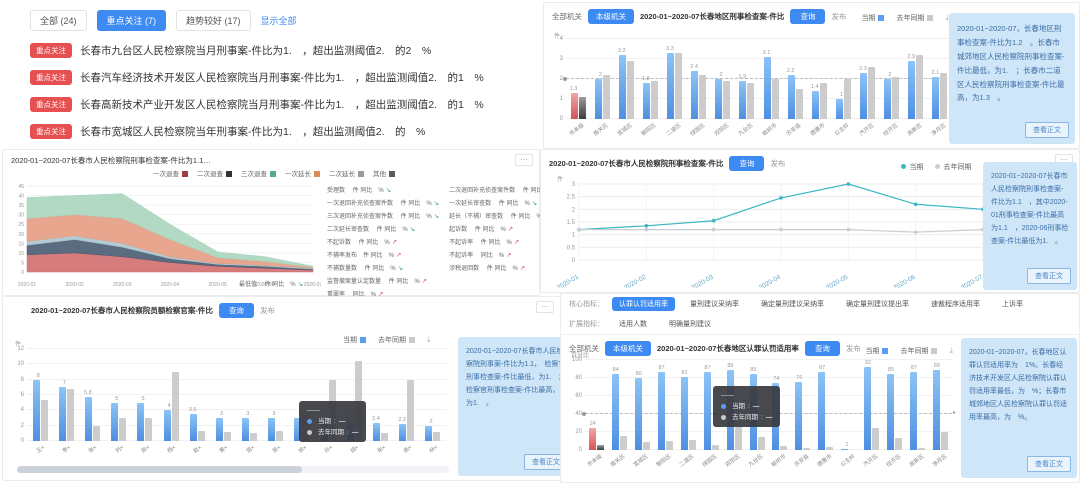 This screenshot has width=1080, height=483. Describe the element at coordinates (250, 402) in the screenshot. I see `bar-group: 3 周×` at that location.